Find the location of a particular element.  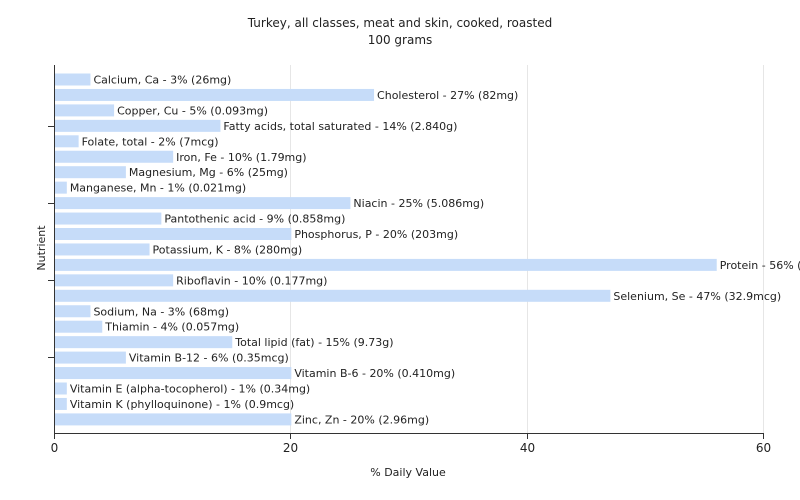

bar-label: Potassium, K - 8% (280mg) is located at coordinates (228, 249).